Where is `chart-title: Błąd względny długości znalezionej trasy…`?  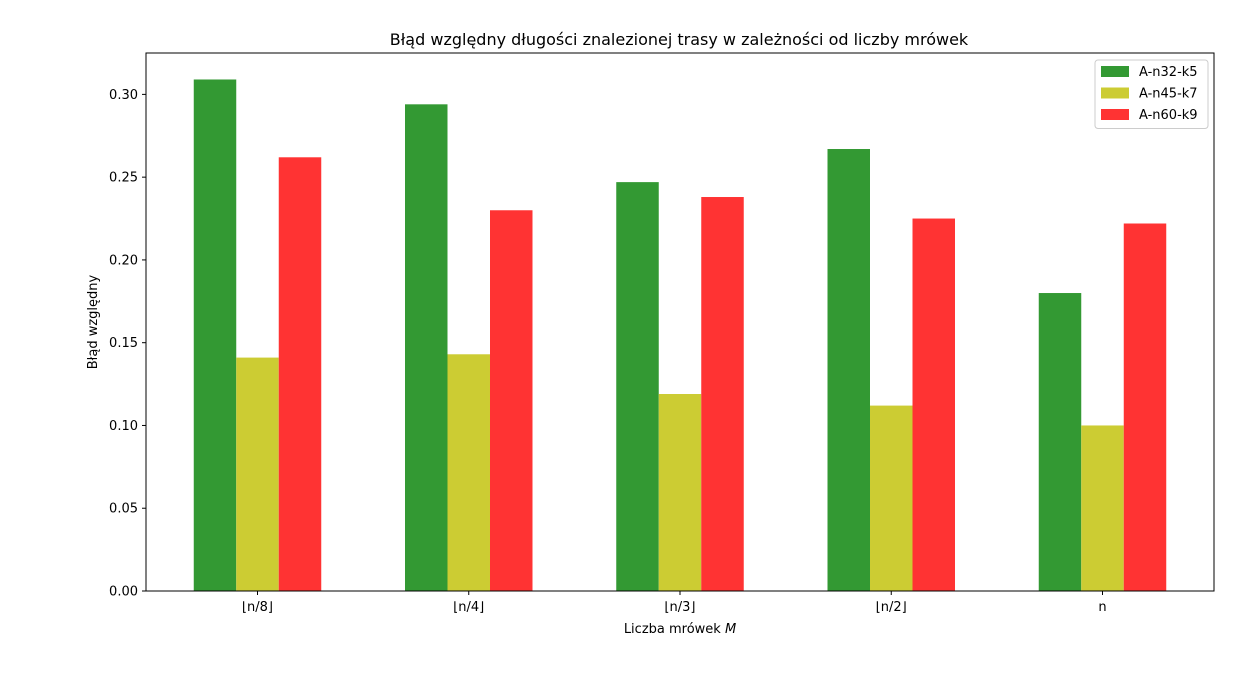
chart-title: Błąd względny długości znalezionej trasy… is located at coordinates (679, 39).